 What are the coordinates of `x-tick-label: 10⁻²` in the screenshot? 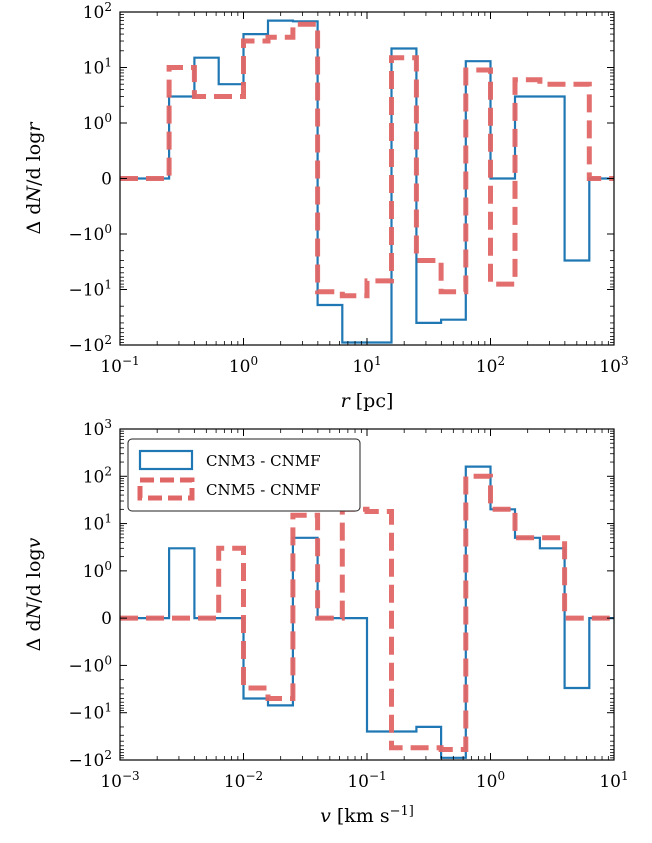 It's located at (243, 780).